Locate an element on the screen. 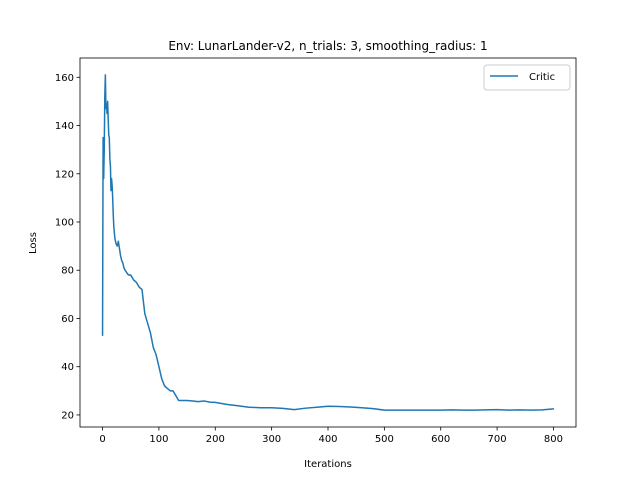 Image resolution: width=640 pixels, height=480 pixels. x-tick-label: 700 is located at coordinates (497, 439).